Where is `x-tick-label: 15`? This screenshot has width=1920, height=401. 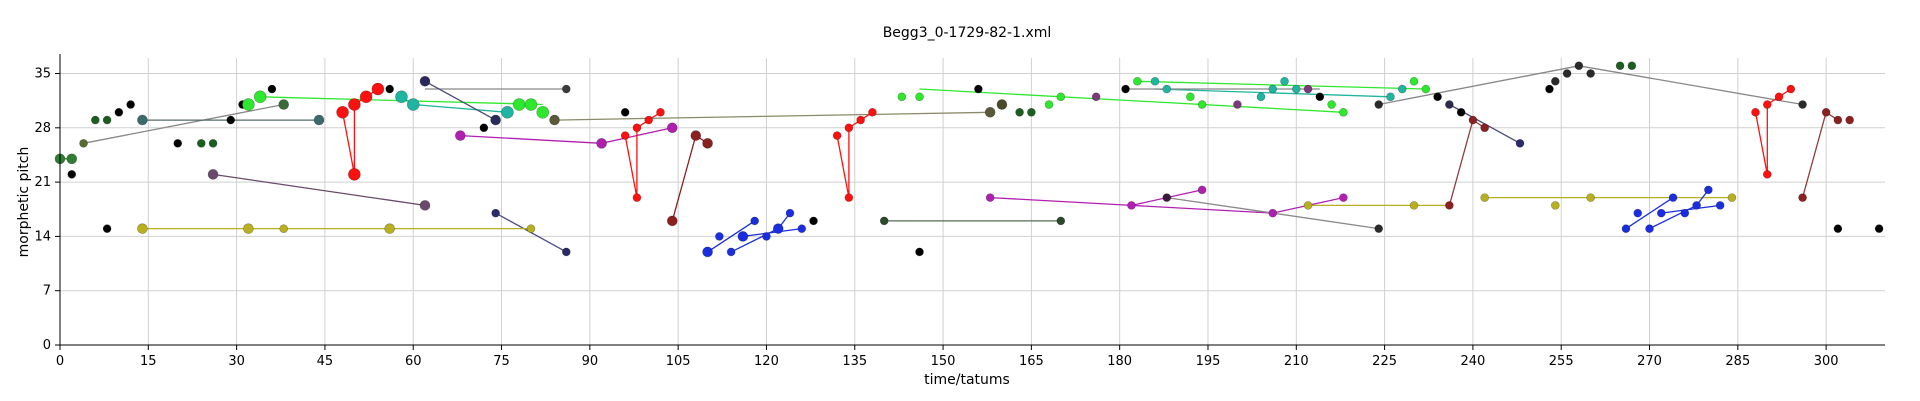
x-tick-label: 15 is located at coordinates (148, 361).